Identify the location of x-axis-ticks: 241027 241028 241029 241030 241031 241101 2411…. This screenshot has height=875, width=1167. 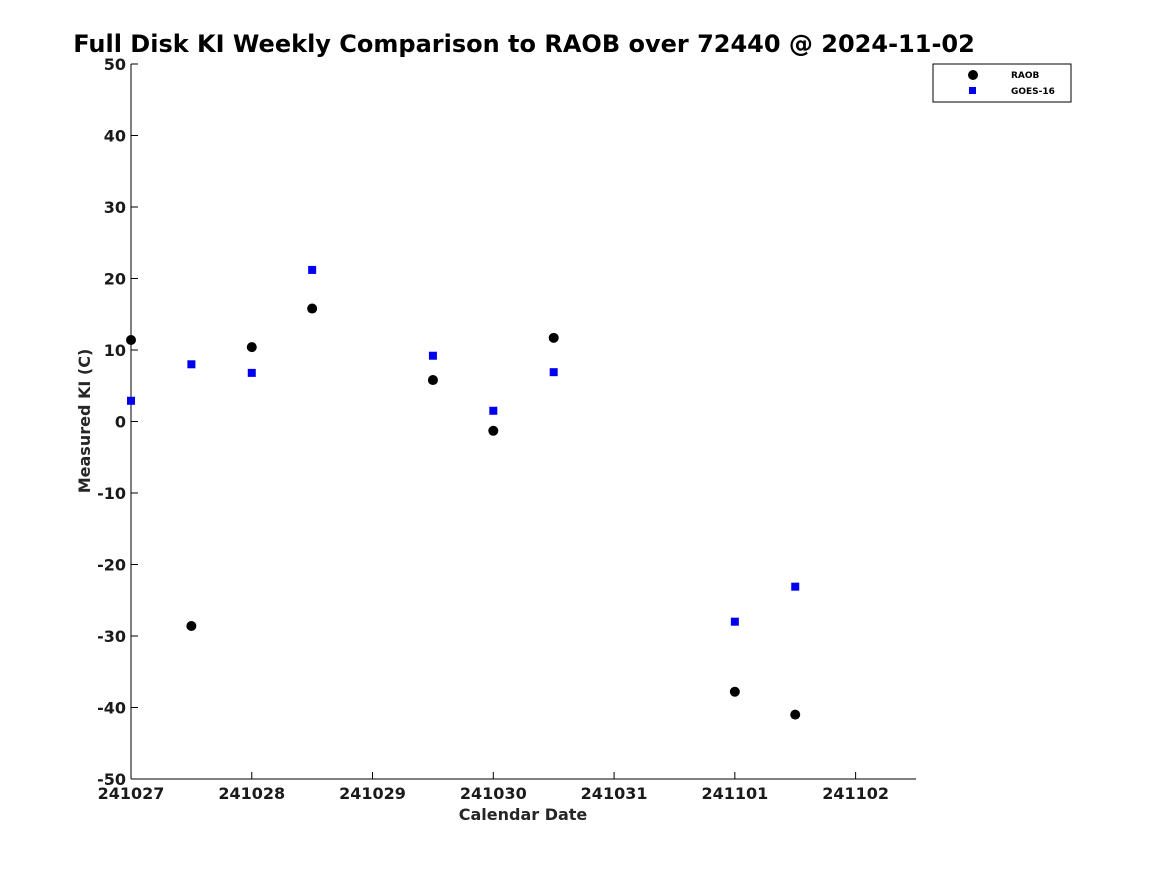
(493, 787).